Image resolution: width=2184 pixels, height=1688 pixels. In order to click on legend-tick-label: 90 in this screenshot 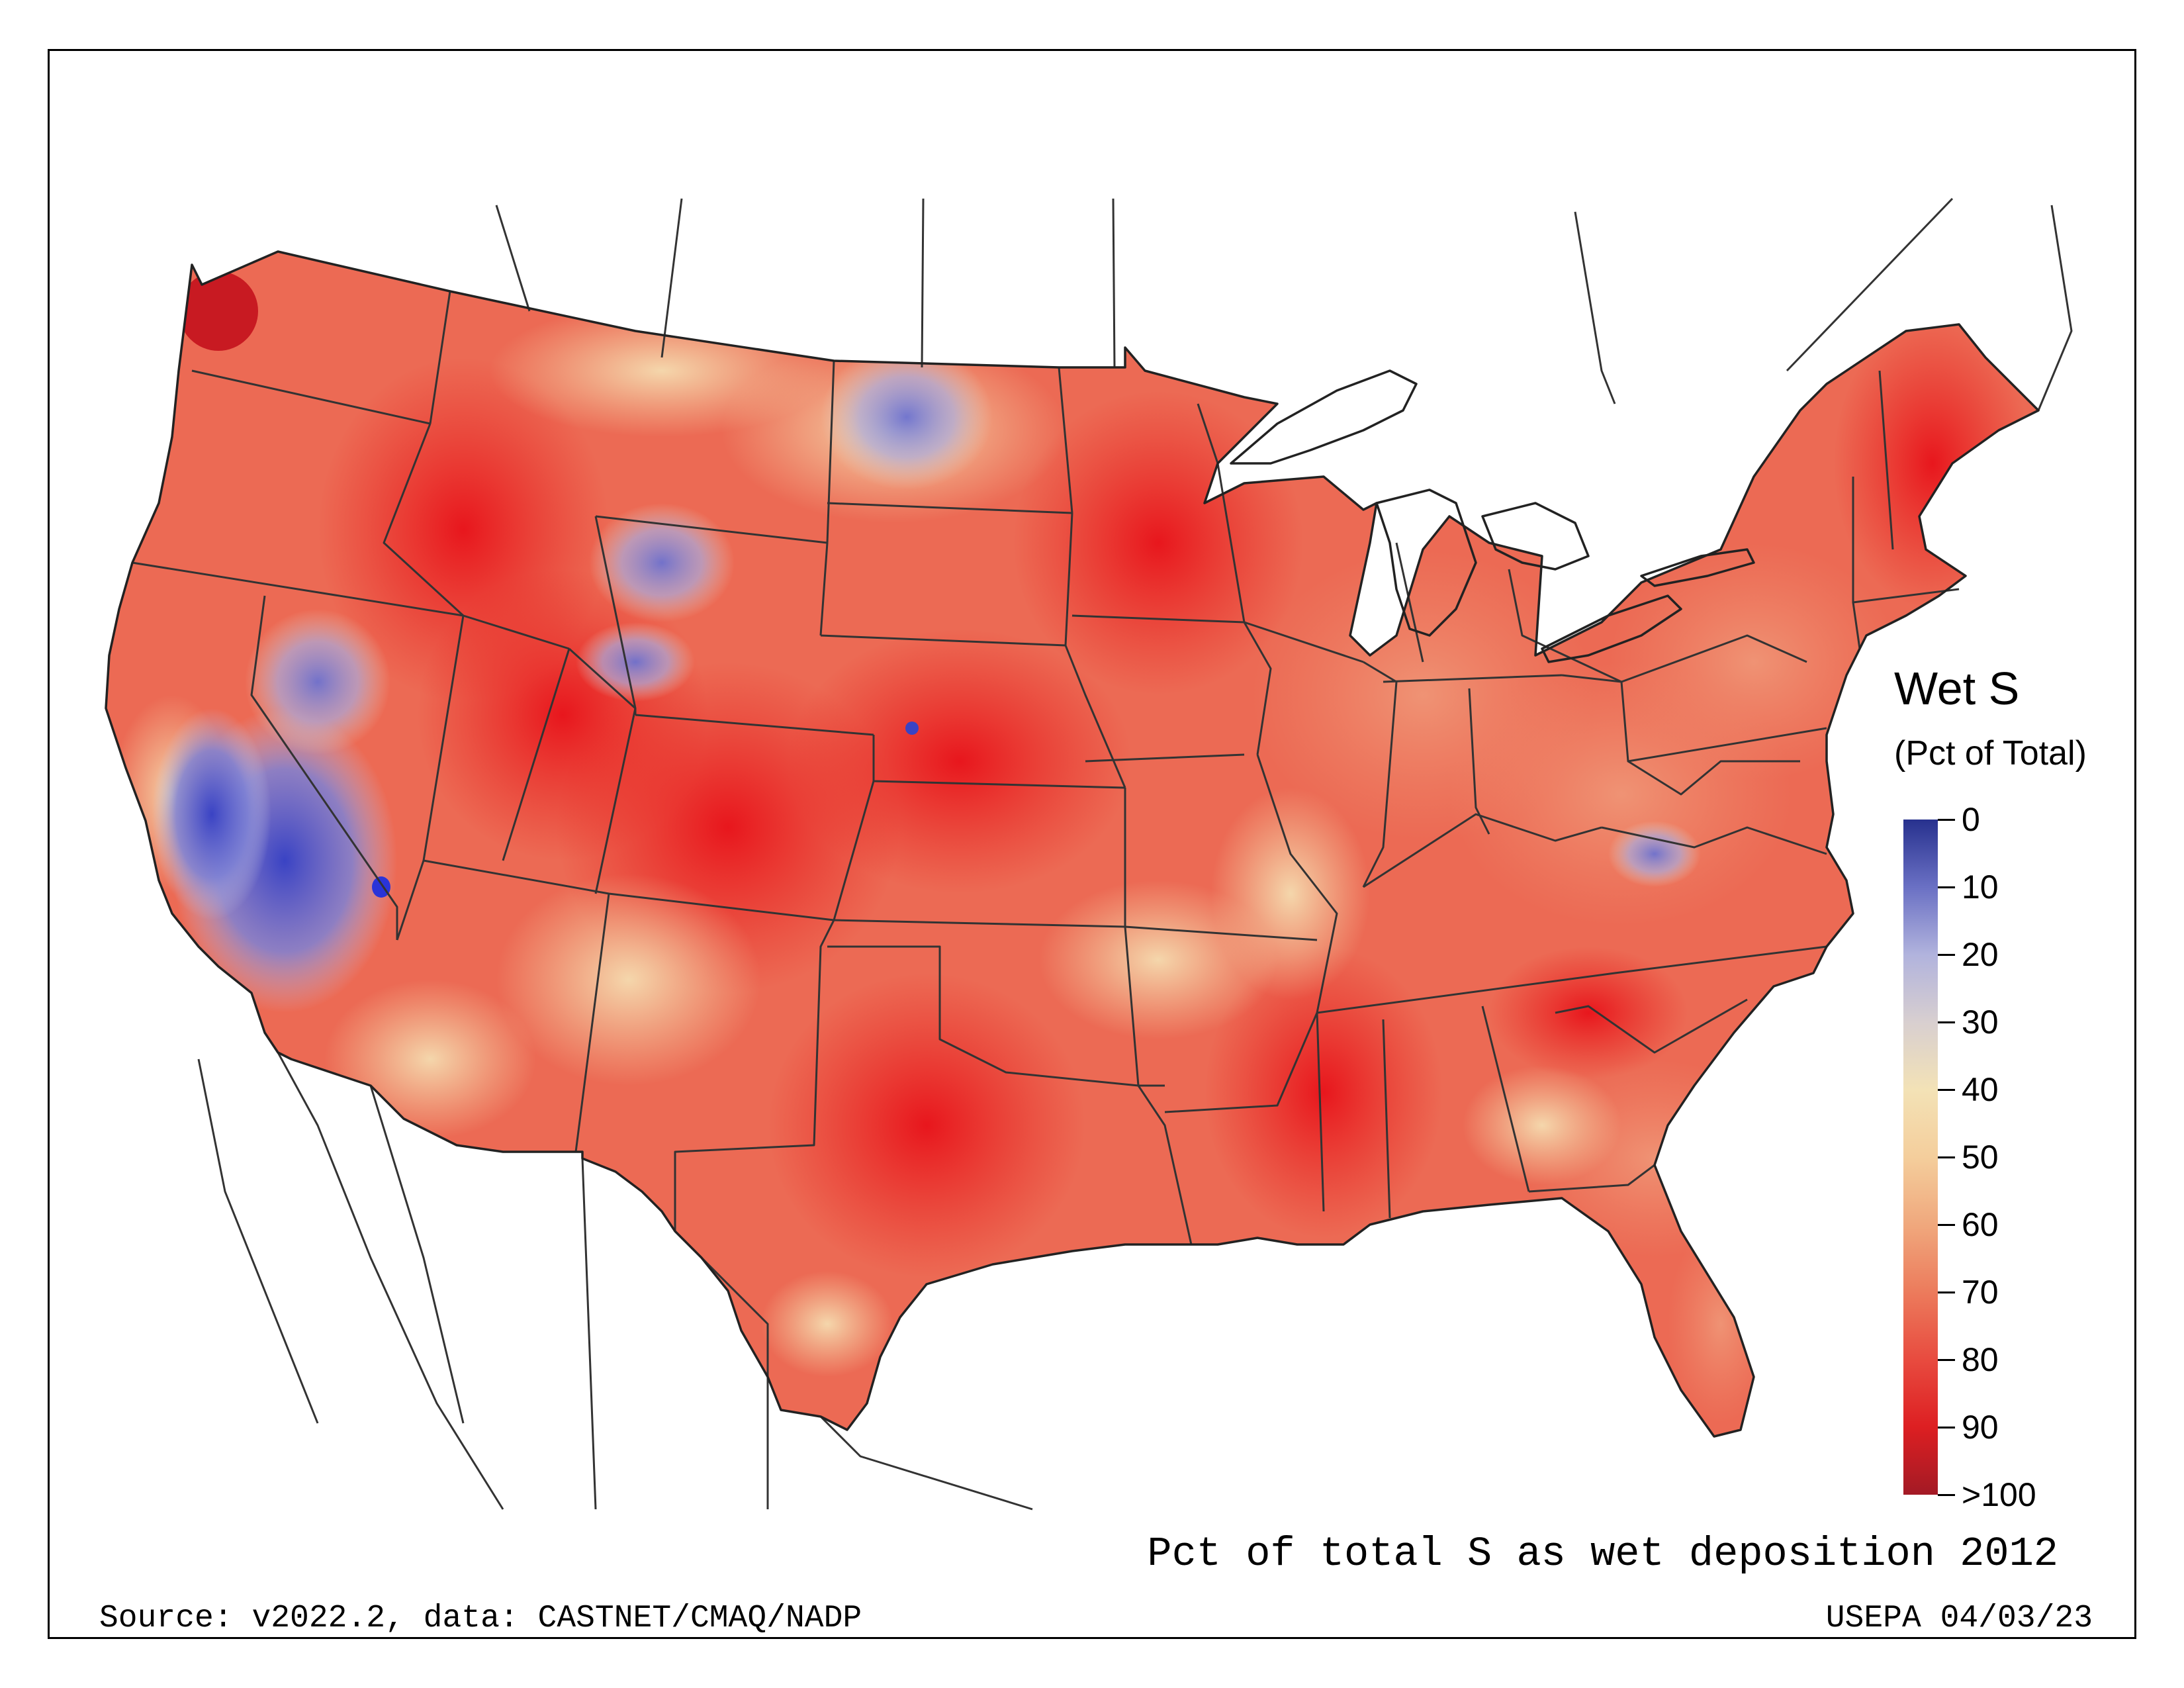, I will do `click(1980, 1427)`.